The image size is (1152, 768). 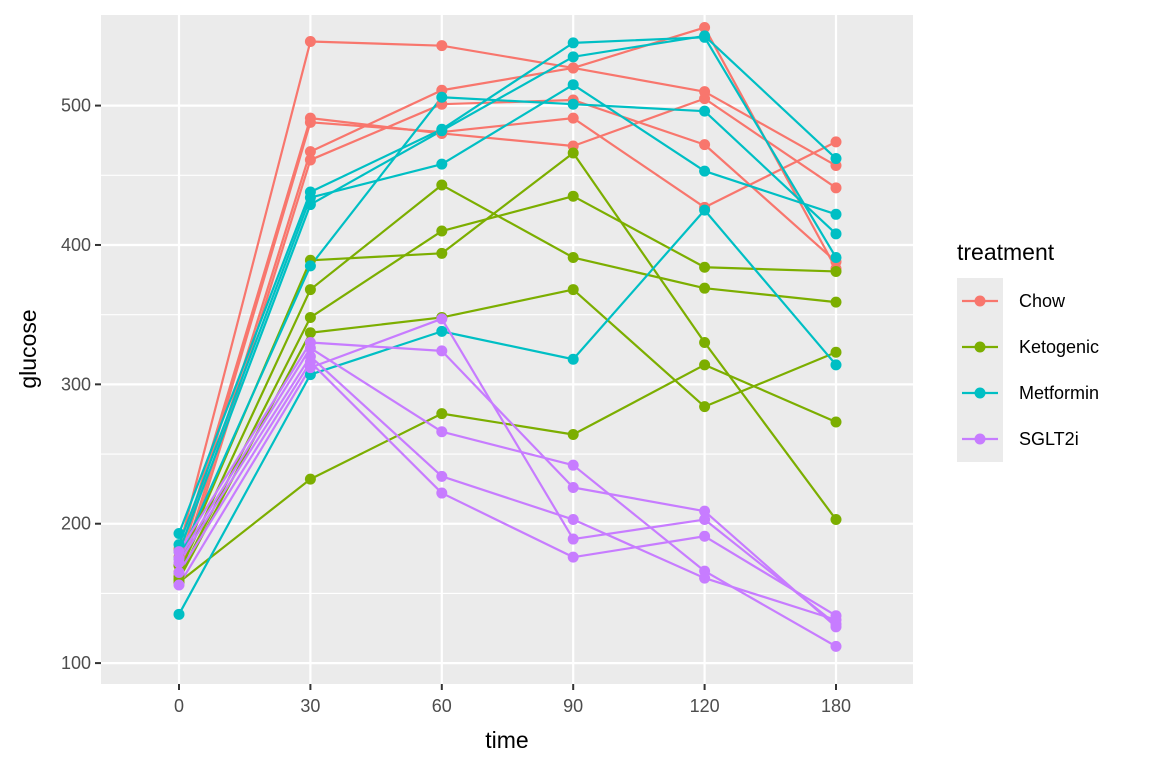 I want to click on y-tick-label: 500, so click(x=76, y=106).